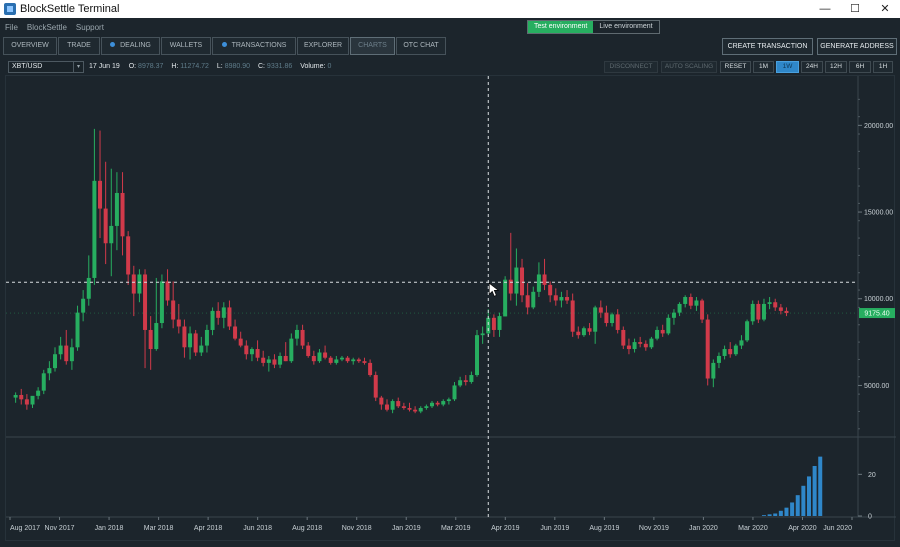 The image size is (900, 547). I want to click on create-transaction-button: CREATE TRANSACTION, so click(767, 46).